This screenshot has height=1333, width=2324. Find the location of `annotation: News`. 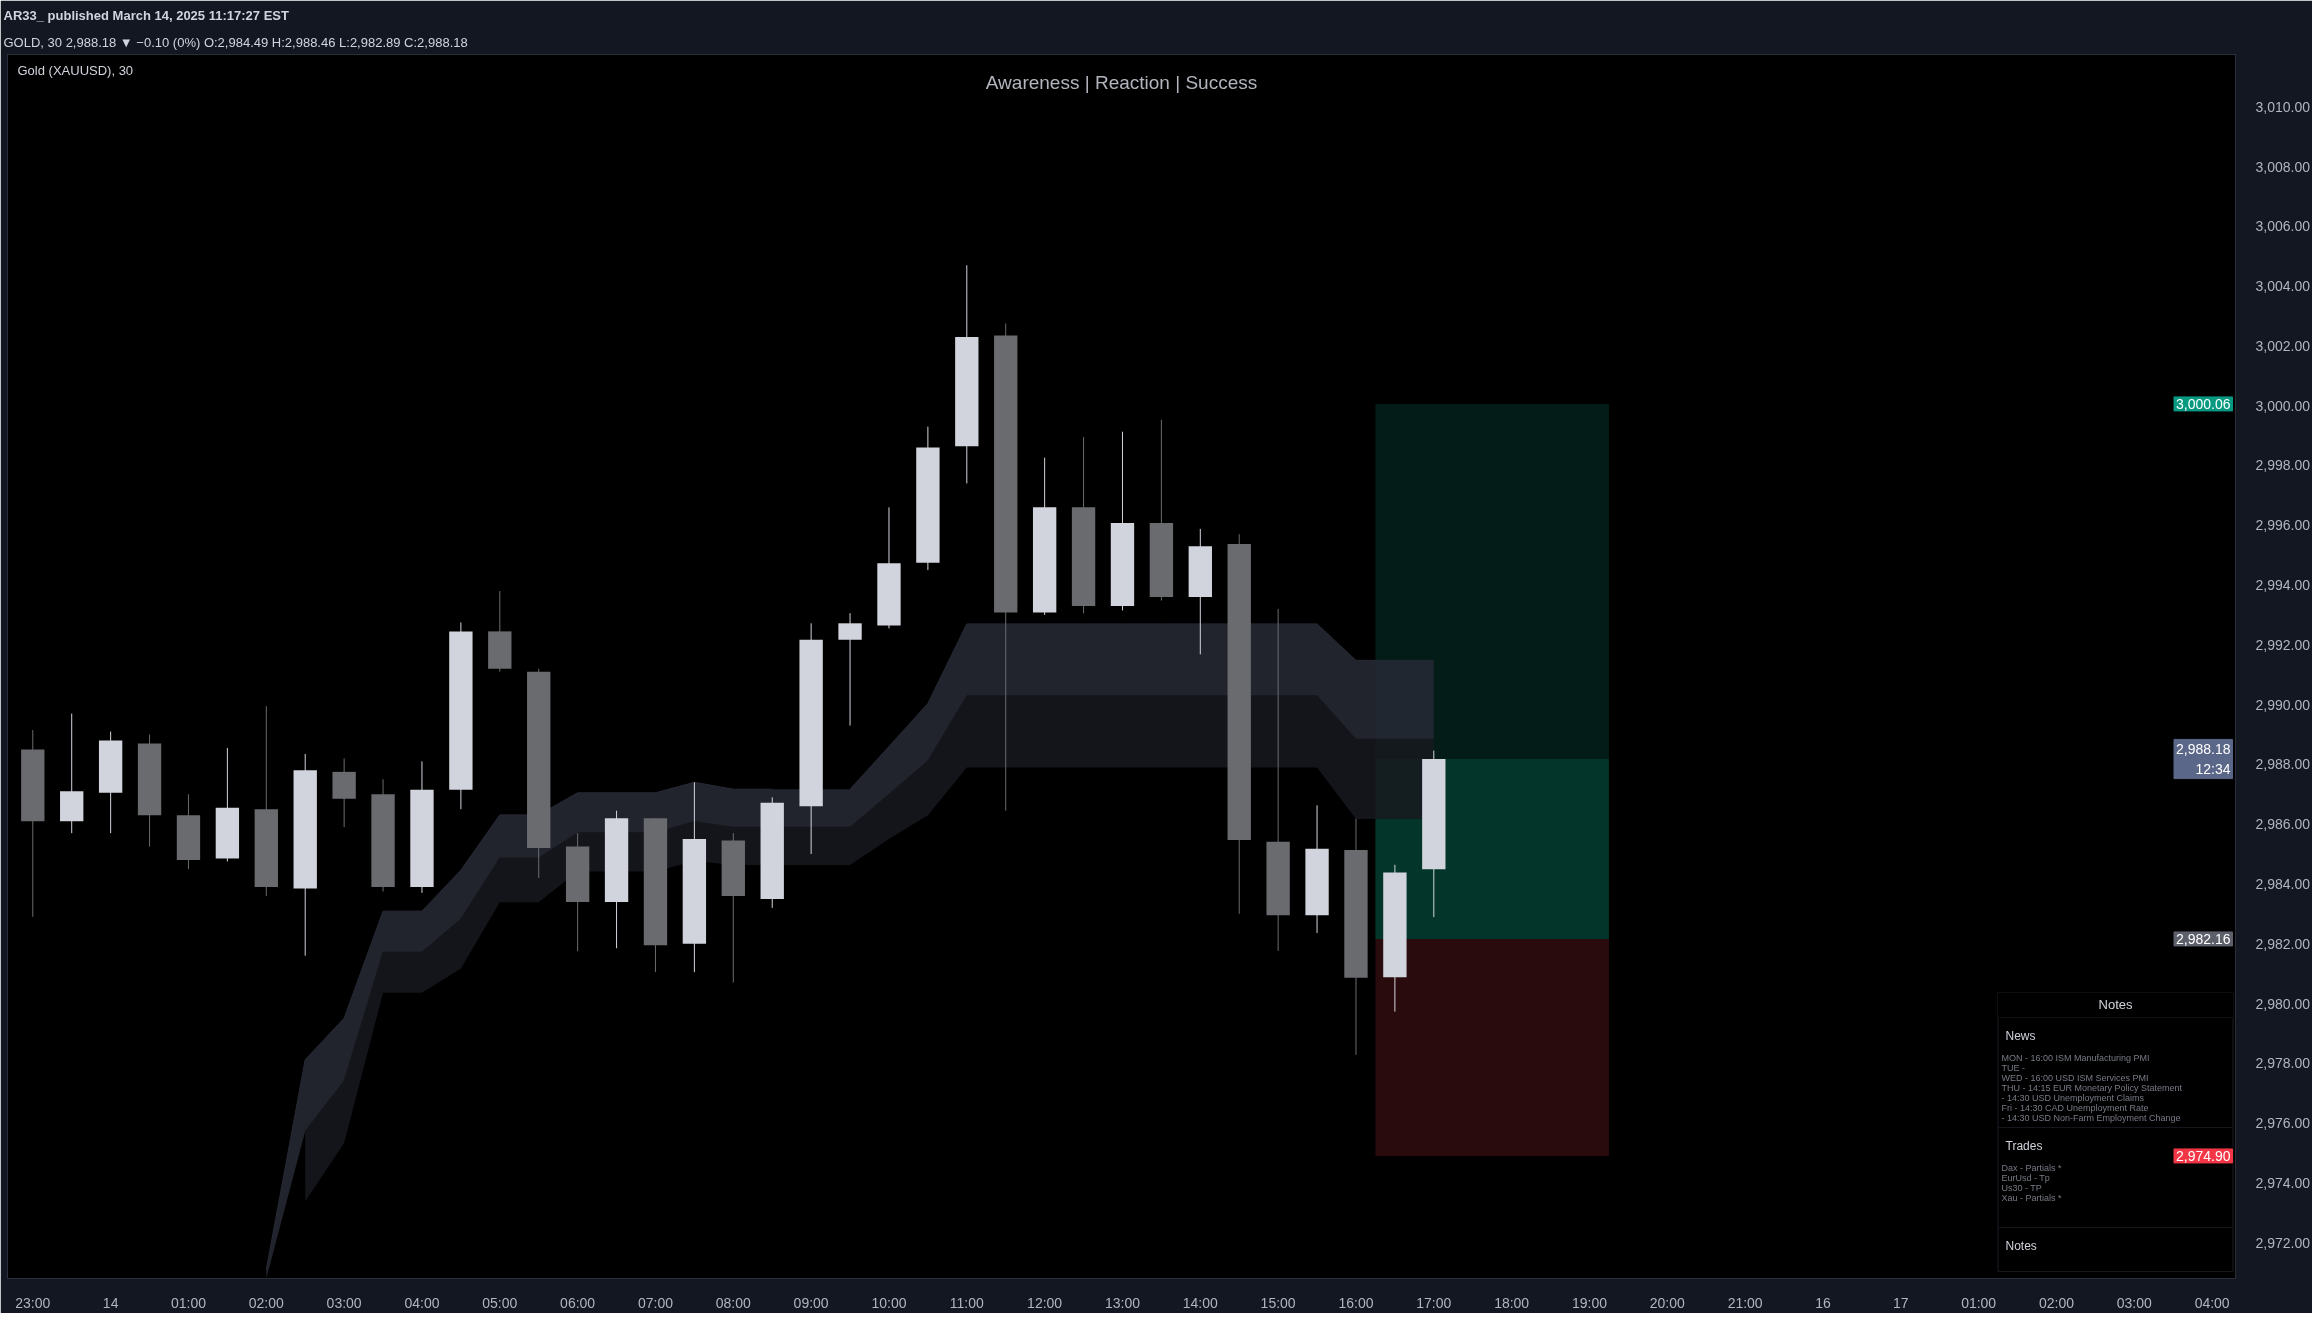

annotation: News is located at coordinates (2020, 1035).